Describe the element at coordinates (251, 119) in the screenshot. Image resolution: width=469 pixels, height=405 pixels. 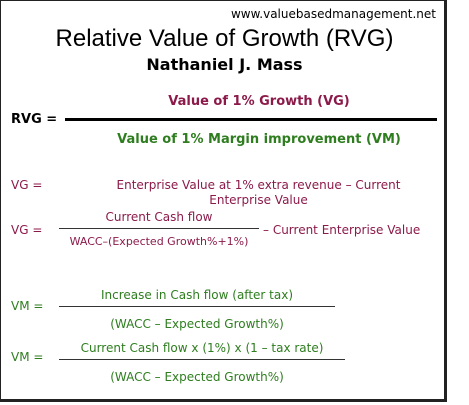
I see `rvg-fraction-bar` at that location.